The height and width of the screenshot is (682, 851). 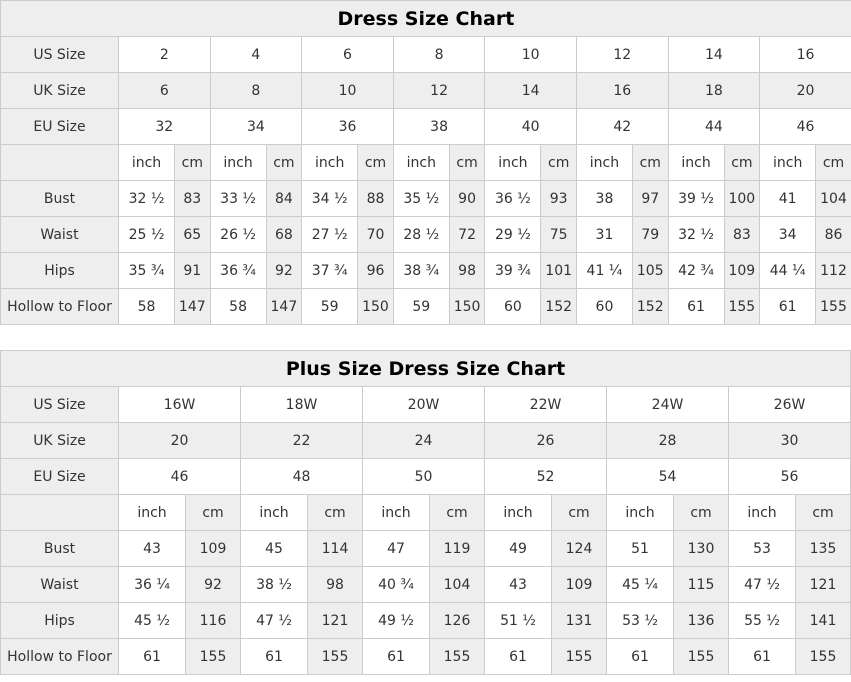 I want to click on size-value-cell: 30, so click(x=789, y=440).